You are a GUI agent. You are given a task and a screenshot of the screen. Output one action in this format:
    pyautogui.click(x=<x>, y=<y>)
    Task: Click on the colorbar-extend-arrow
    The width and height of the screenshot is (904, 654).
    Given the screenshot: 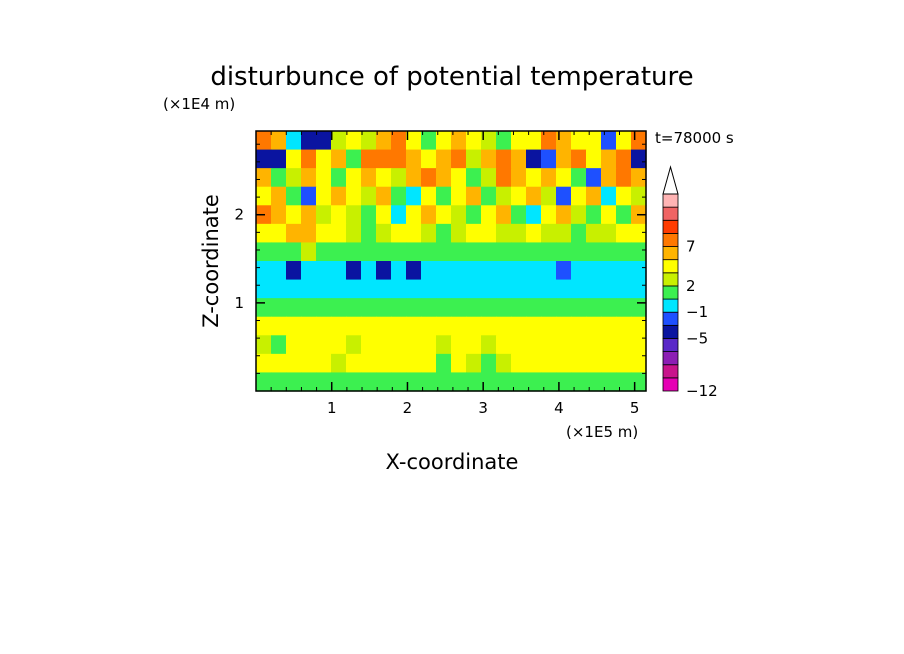 What is the action you would take?
    pyautogui.click(x=670, y=180)
    